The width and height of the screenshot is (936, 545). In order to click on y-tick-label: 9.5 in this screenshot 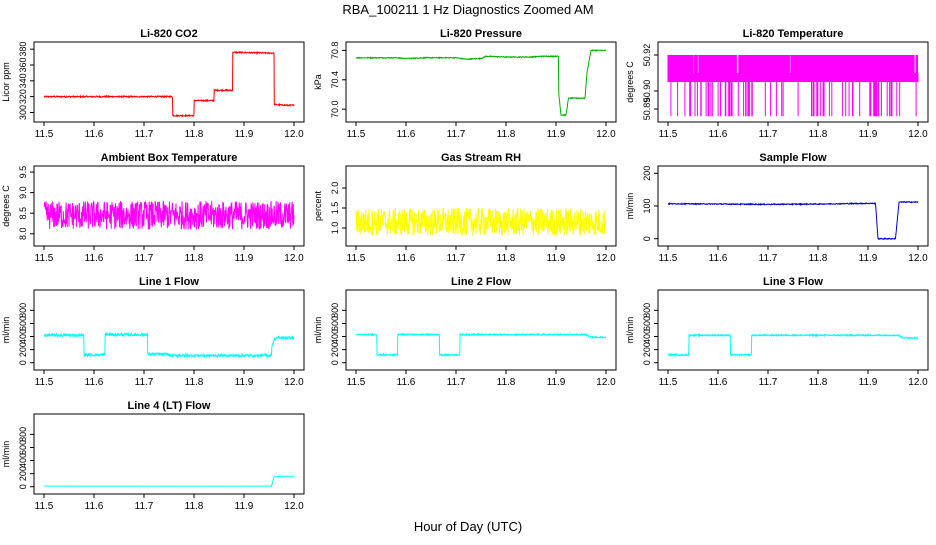, I will do `click(23, 172)`.